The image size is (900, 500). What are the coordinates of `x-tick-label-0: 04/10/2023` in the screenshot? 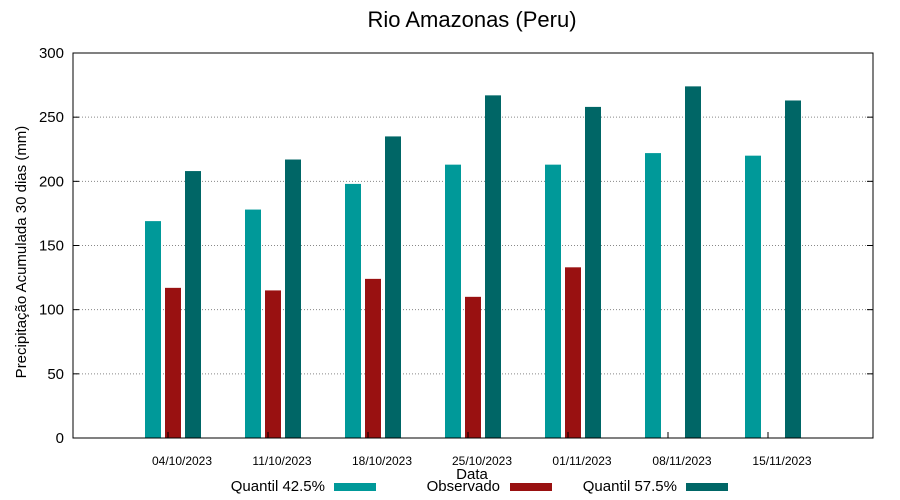 It's located at (182, 461).